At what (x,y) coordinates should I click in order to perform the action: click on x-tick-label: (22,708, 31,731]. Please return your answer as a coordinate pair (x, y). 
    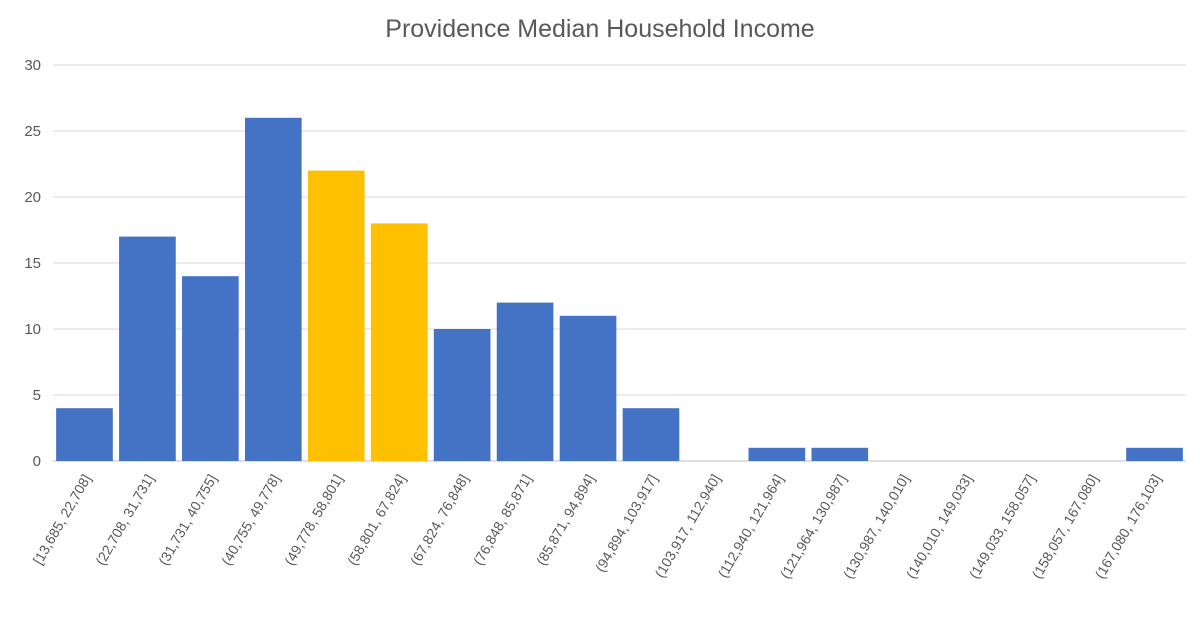
    Looking at the image, I should click on (124, 520).